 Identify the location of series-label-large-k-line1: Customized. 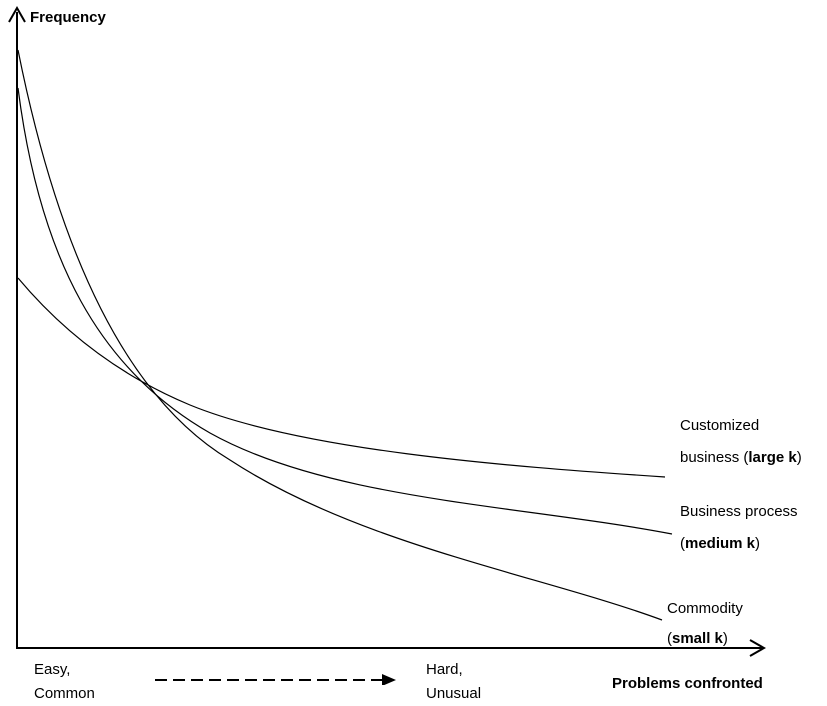
(720, 425).